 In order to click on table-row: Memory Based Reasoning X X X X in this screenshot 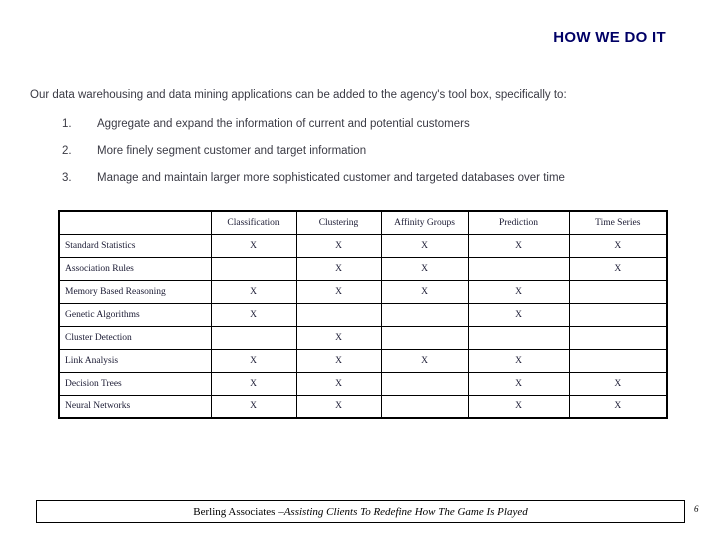, I will do `click(363, 291)`.